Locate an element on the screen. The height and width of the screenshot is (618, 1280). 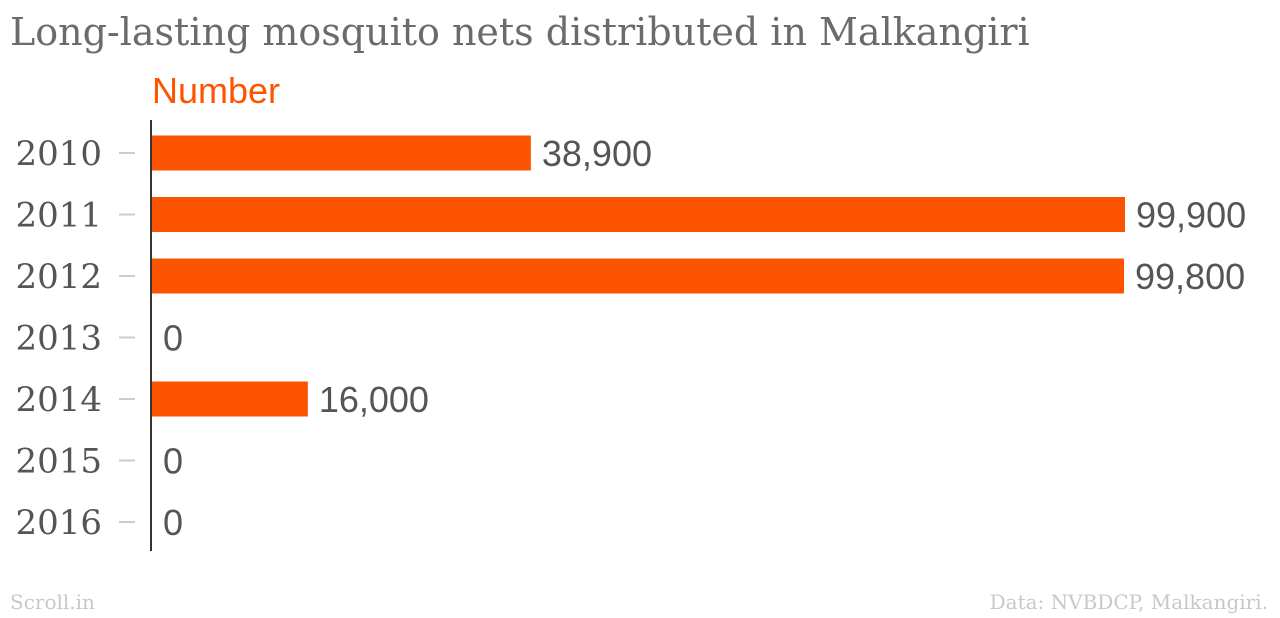
footer-source: Data: NVBDCP, Malkangiri. is located at coordinates (1128, 602).